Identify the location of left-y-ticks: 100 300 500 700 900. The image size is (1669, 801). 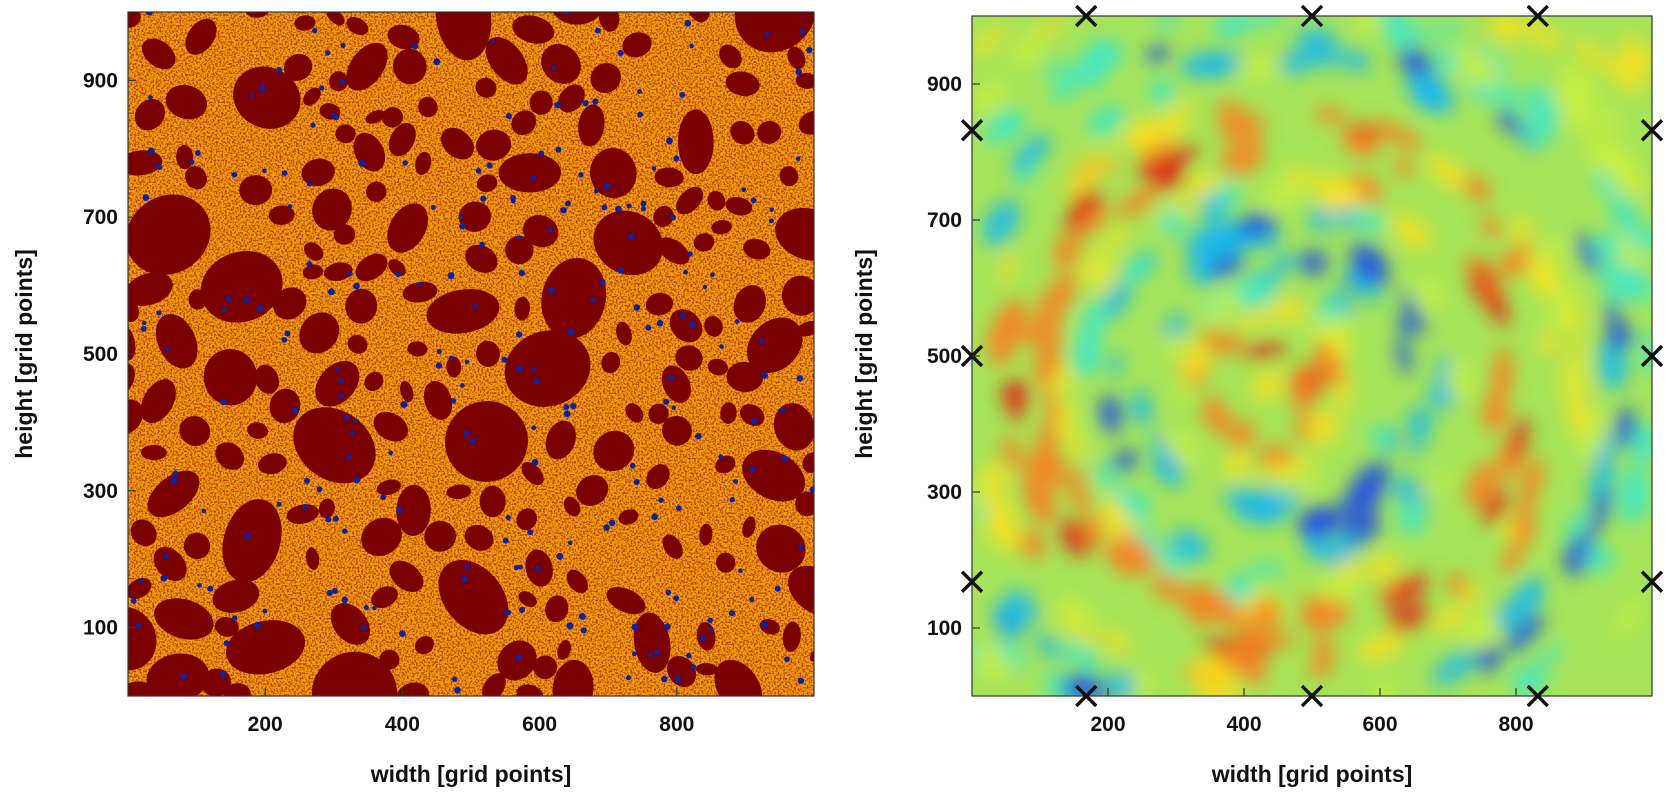
(109, 354).